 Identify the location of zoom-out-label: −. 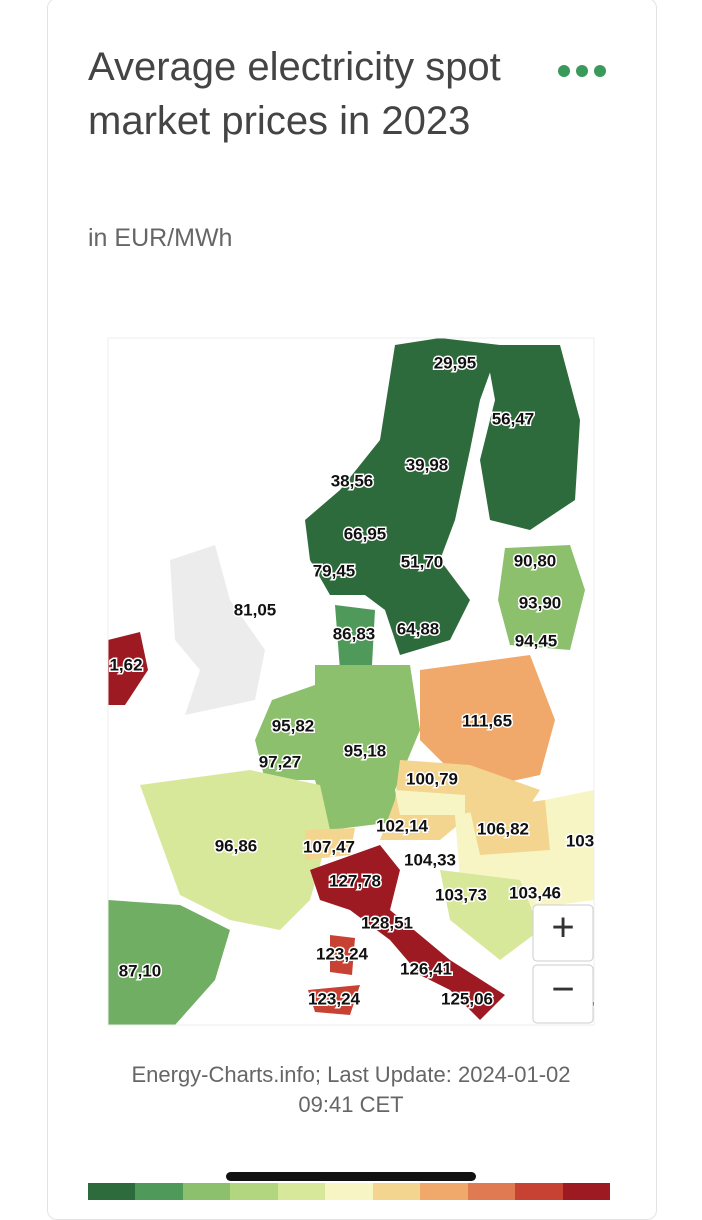
(562, 990).